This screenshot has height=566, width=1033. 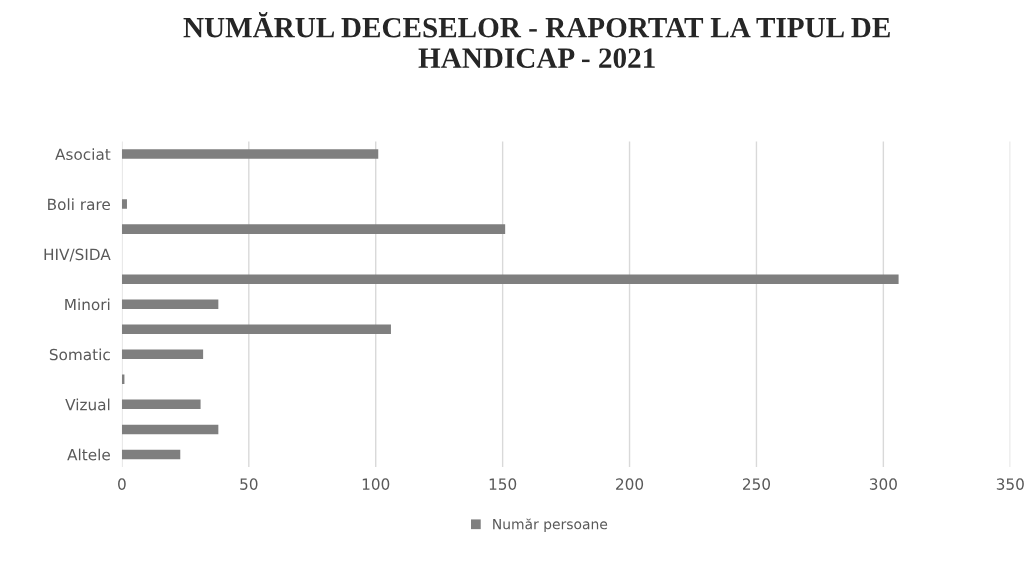 What do you see at coordinates (630, 484) in the screenshot?
I see `x-tick-label: 200` at bounding box center [630, 484].